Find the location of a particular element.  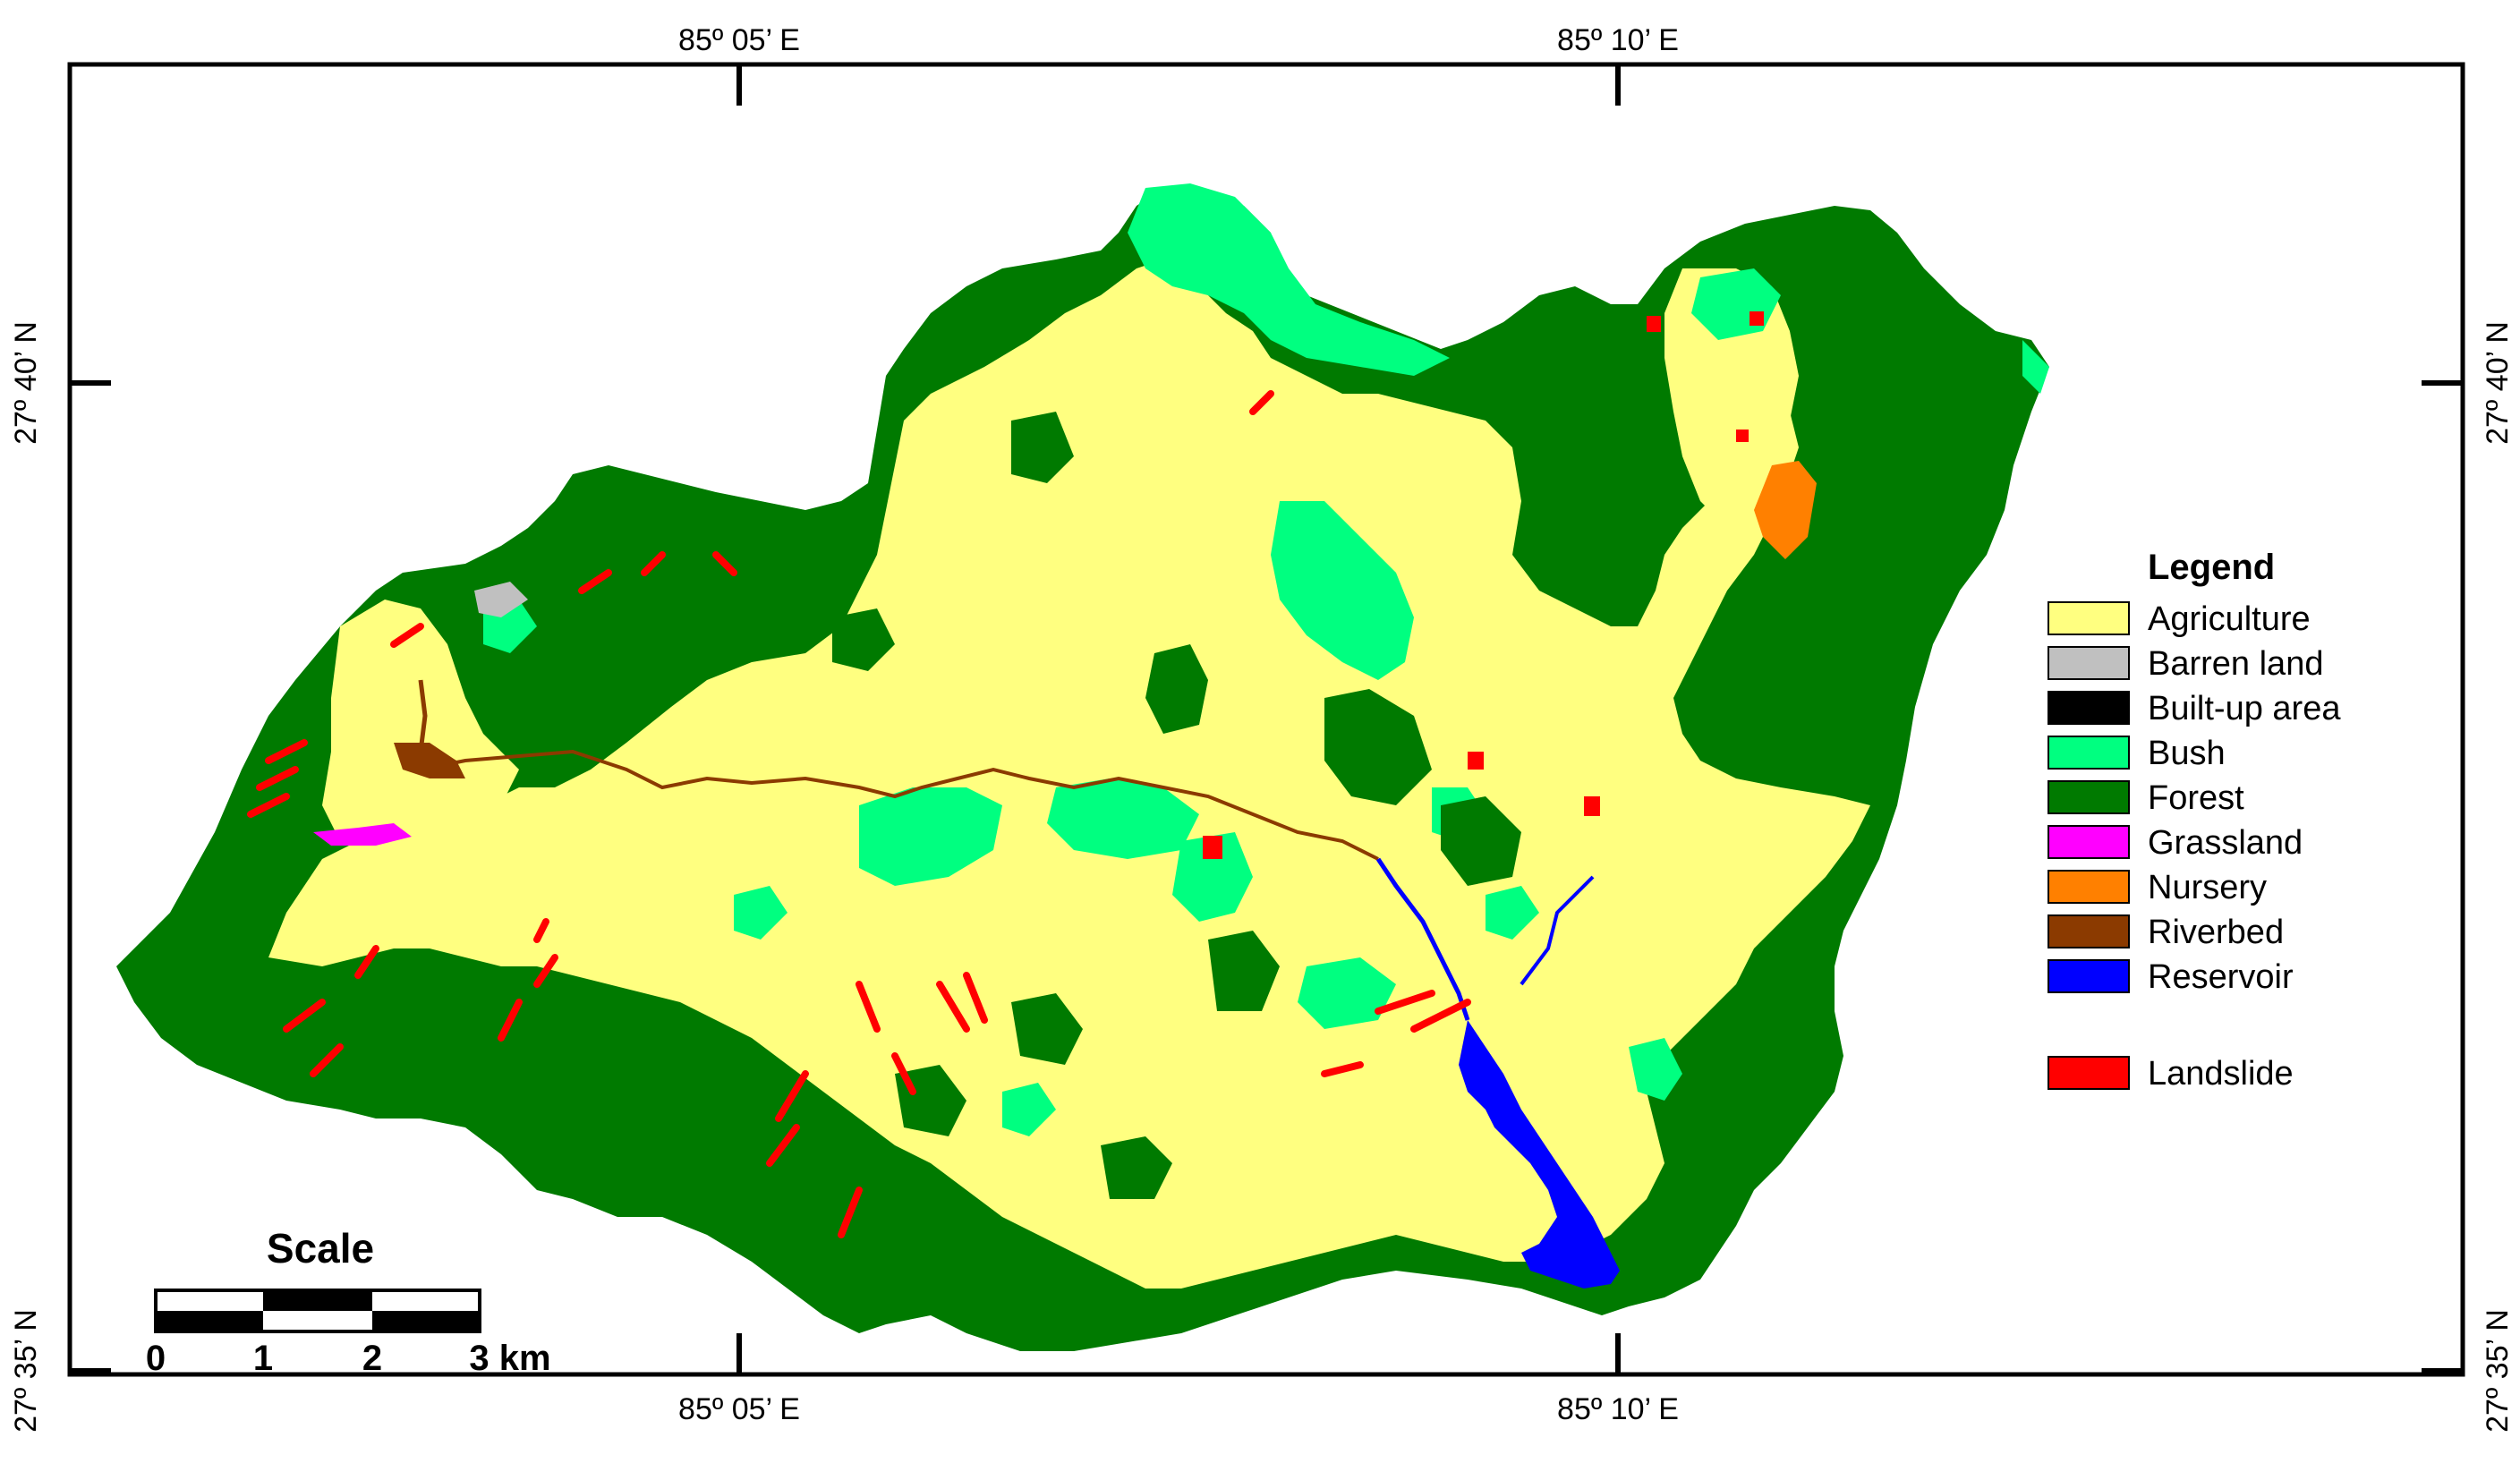

nursery-patch is located at coordinates (1786, 510).